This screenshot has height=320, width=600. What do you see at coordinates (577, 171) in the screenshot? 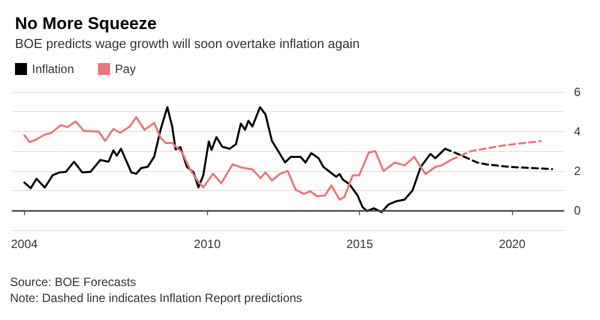
I see `y-tick-label: 2` at bounding box center [577, 171].